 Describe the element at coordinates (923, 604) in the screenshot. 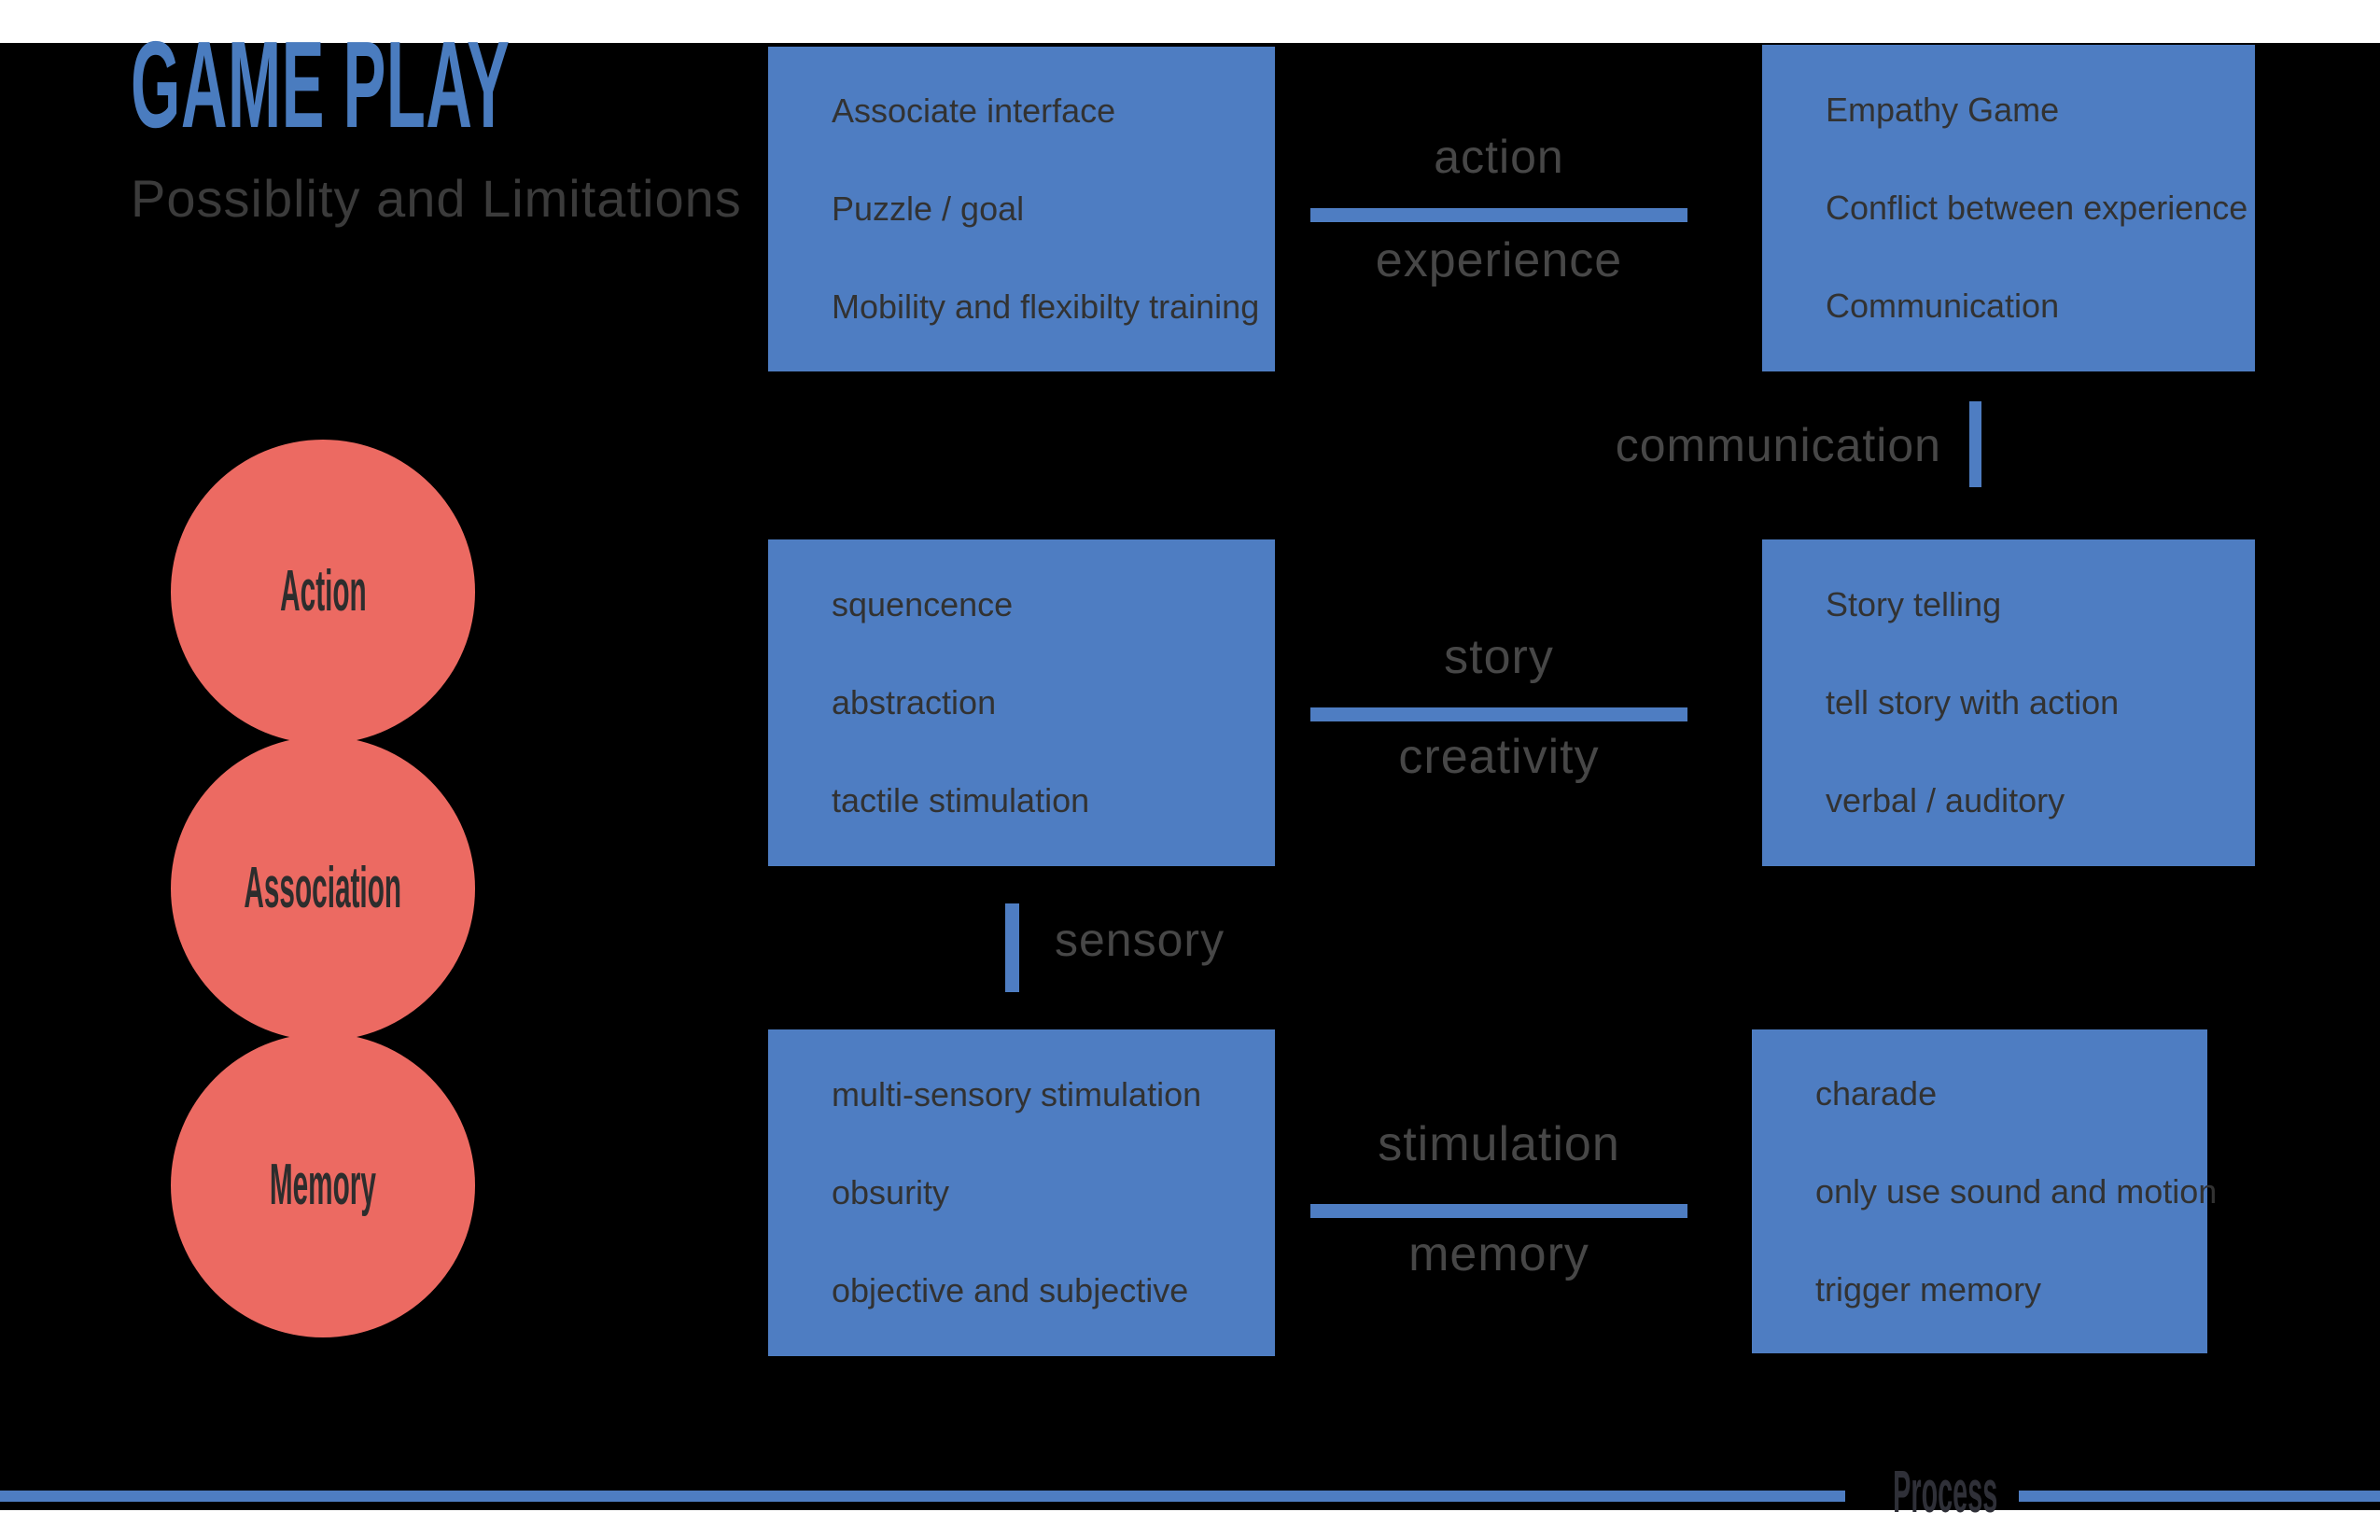

I see `box-item: squencence` at that location.